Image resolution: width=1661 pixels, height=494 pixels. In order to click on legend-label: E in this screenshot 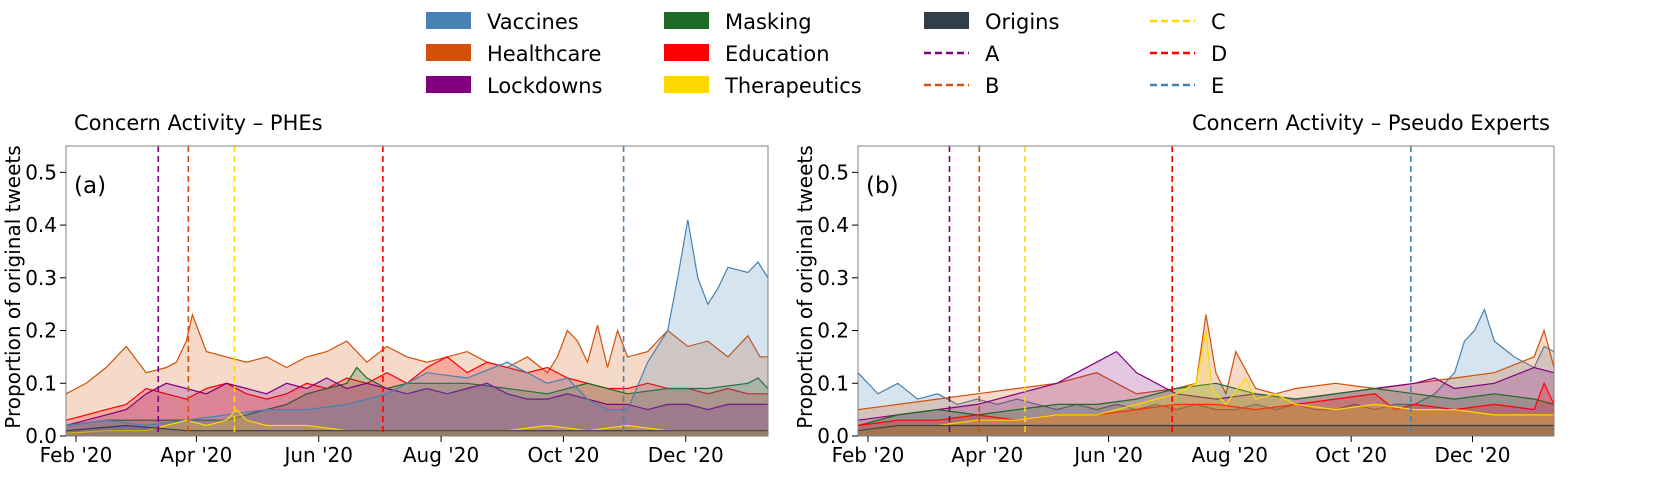, I will do `click(1217, 86)`.